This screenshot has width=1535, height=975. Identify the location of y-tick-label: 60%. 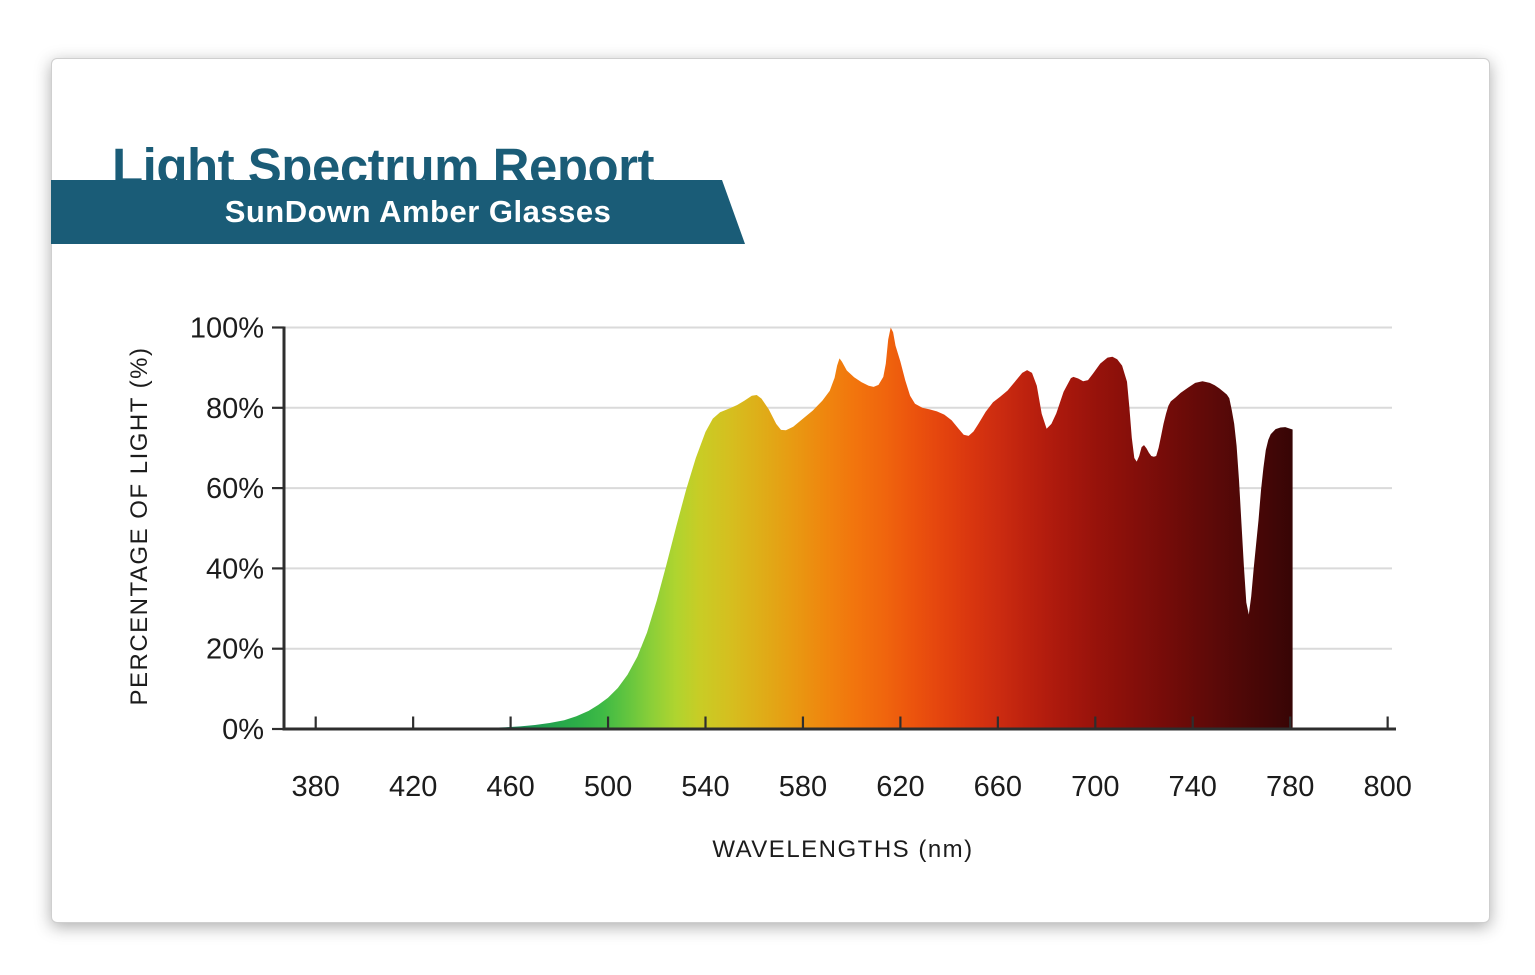
(235, 489).